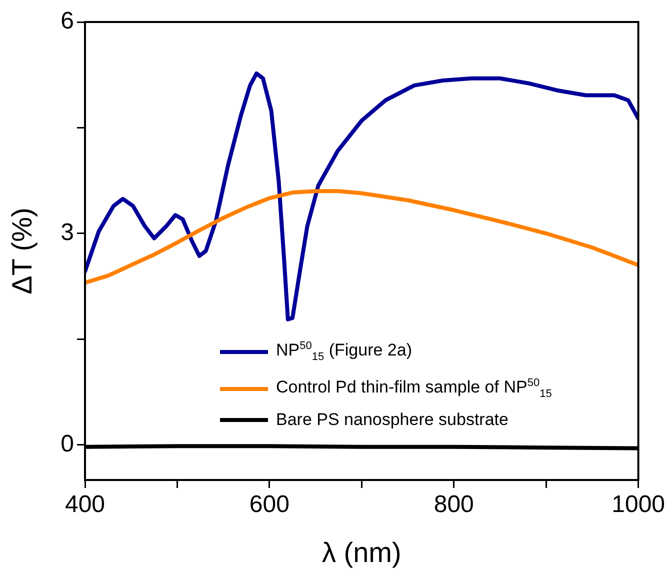 This screenshot has width=668, height=575. I want to click on legend-label: NP$^{50}$$_{15}$ (Figure 2a), so click(344, 352).